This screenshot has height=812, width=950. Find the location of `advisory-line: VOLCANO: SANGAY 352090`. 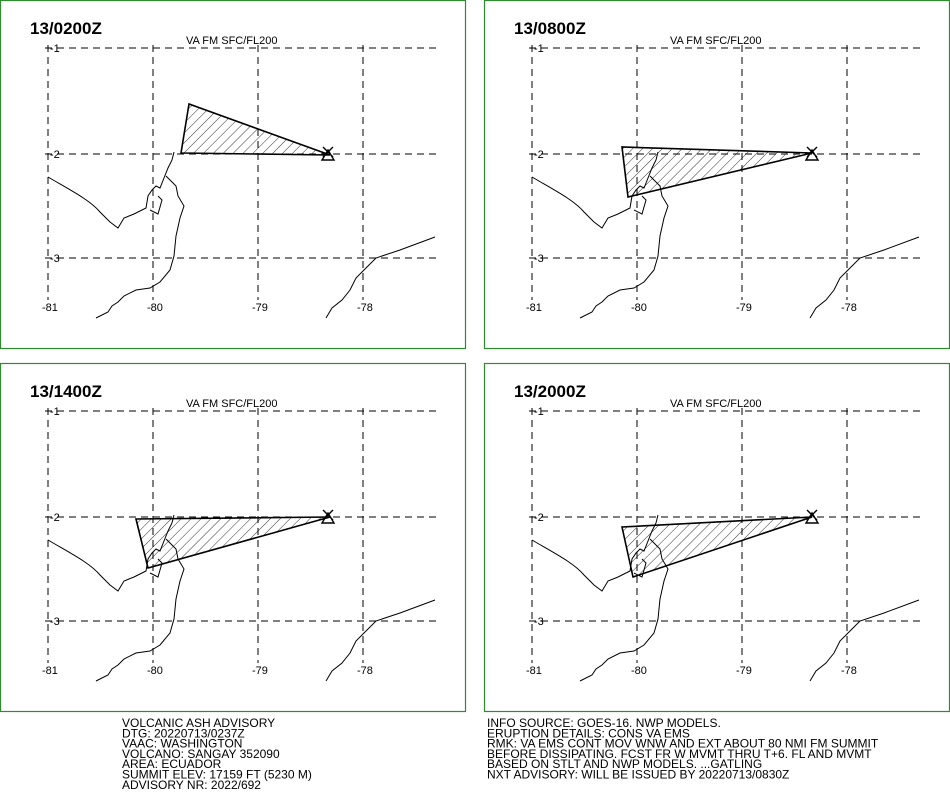

advisory-line: VOLCANO: SANGAY 352090 is located at coordinates (201, 754).